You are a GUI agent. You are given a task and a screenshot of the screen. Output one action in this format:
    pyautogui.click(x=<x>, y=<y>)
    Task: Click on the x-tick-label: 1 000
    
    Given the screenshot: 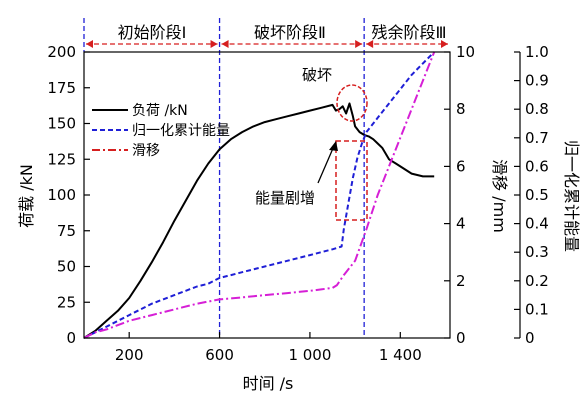 What is the action you would take?
    pyautogui.click(x=309, y=355)
    